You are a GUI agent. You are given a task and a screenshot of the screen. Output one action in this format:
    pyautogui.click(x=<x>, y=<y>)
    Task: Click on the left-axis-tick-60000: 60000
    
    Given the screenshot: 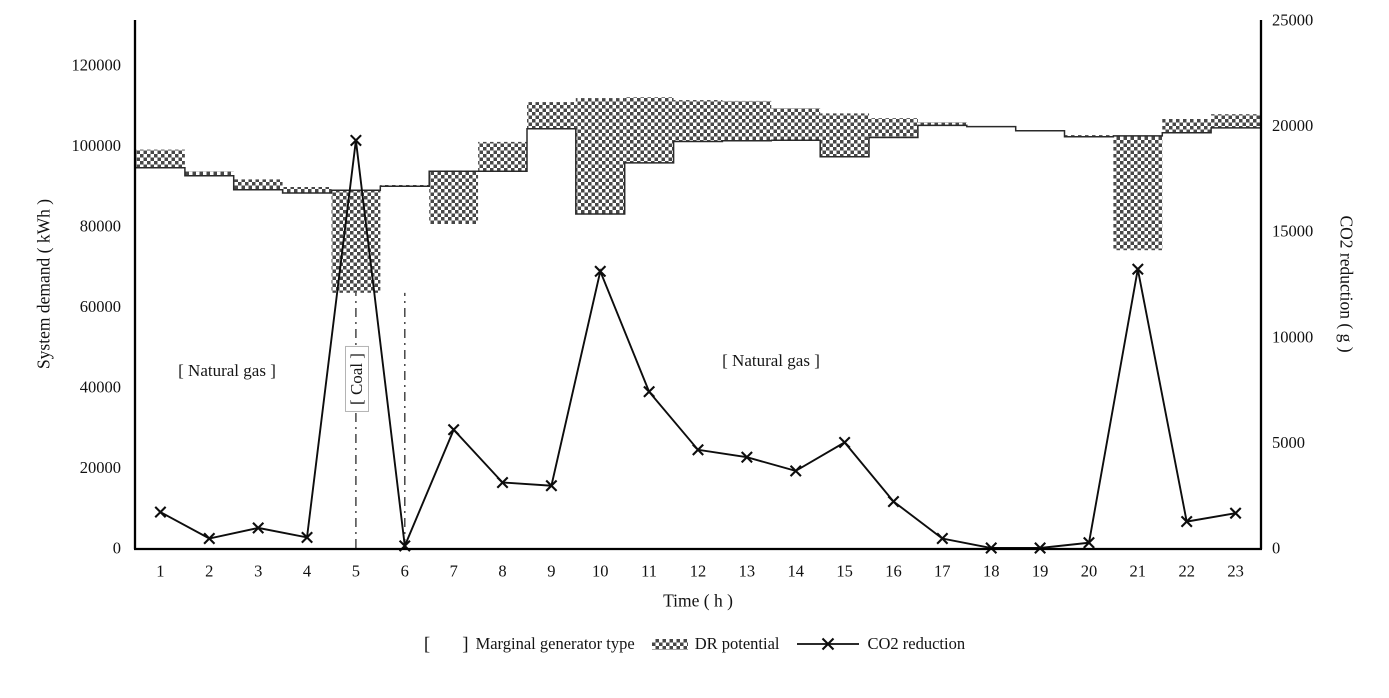 What is the action you would take?
    pyautogui.click(x=100, y=306)
    